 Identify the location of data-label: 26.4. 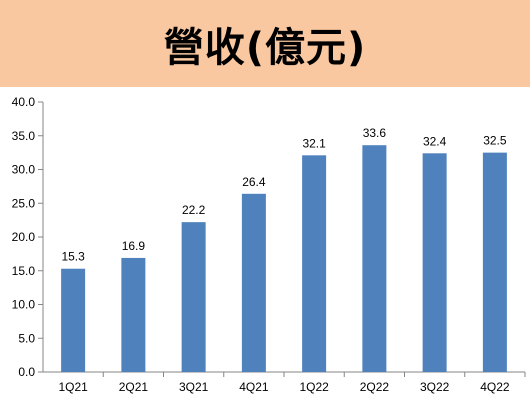
(254, 182).